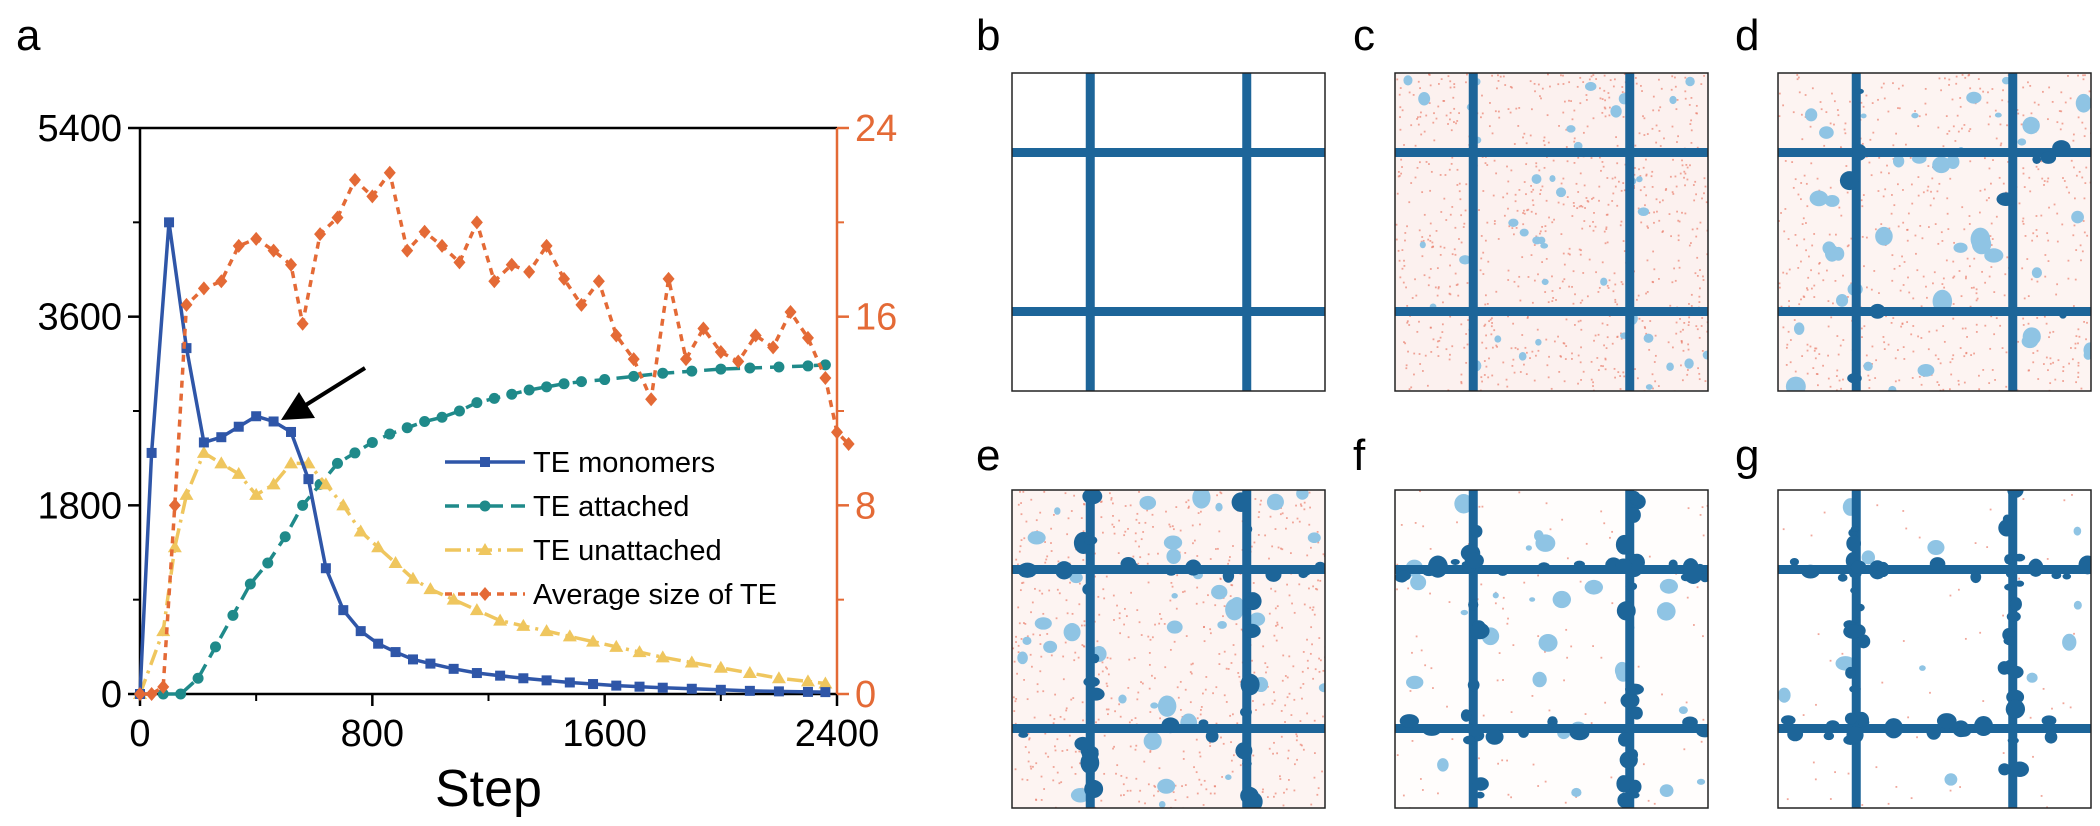 The height and width of the screenshot is (826, 2100). What do you see at coordinates (655, 595) in the screenshot?
I see `legend-label: Average size of TE` at bounding box center [655, 595].